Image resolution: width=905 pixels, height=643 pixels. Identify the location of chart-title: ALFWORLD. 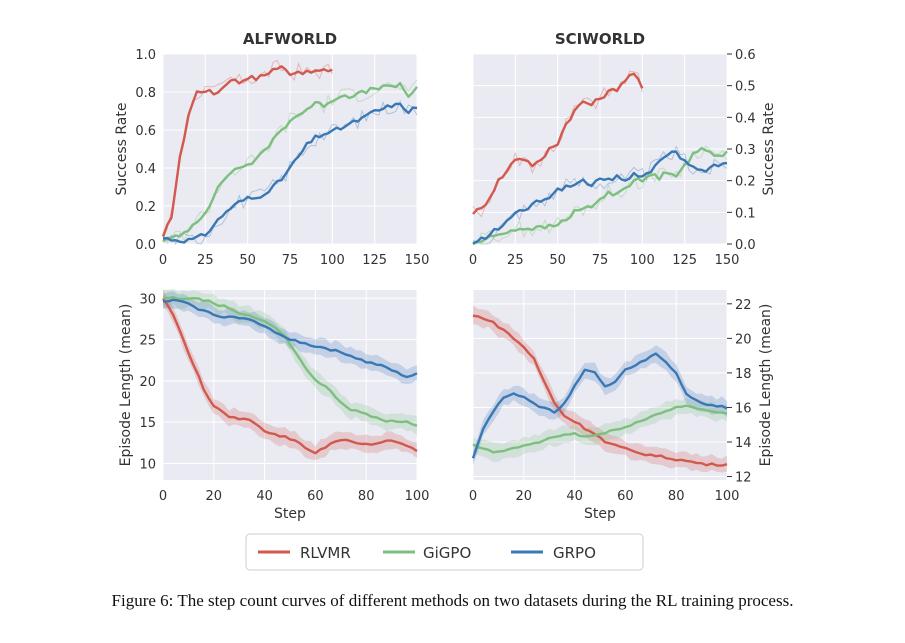
(290, 39).